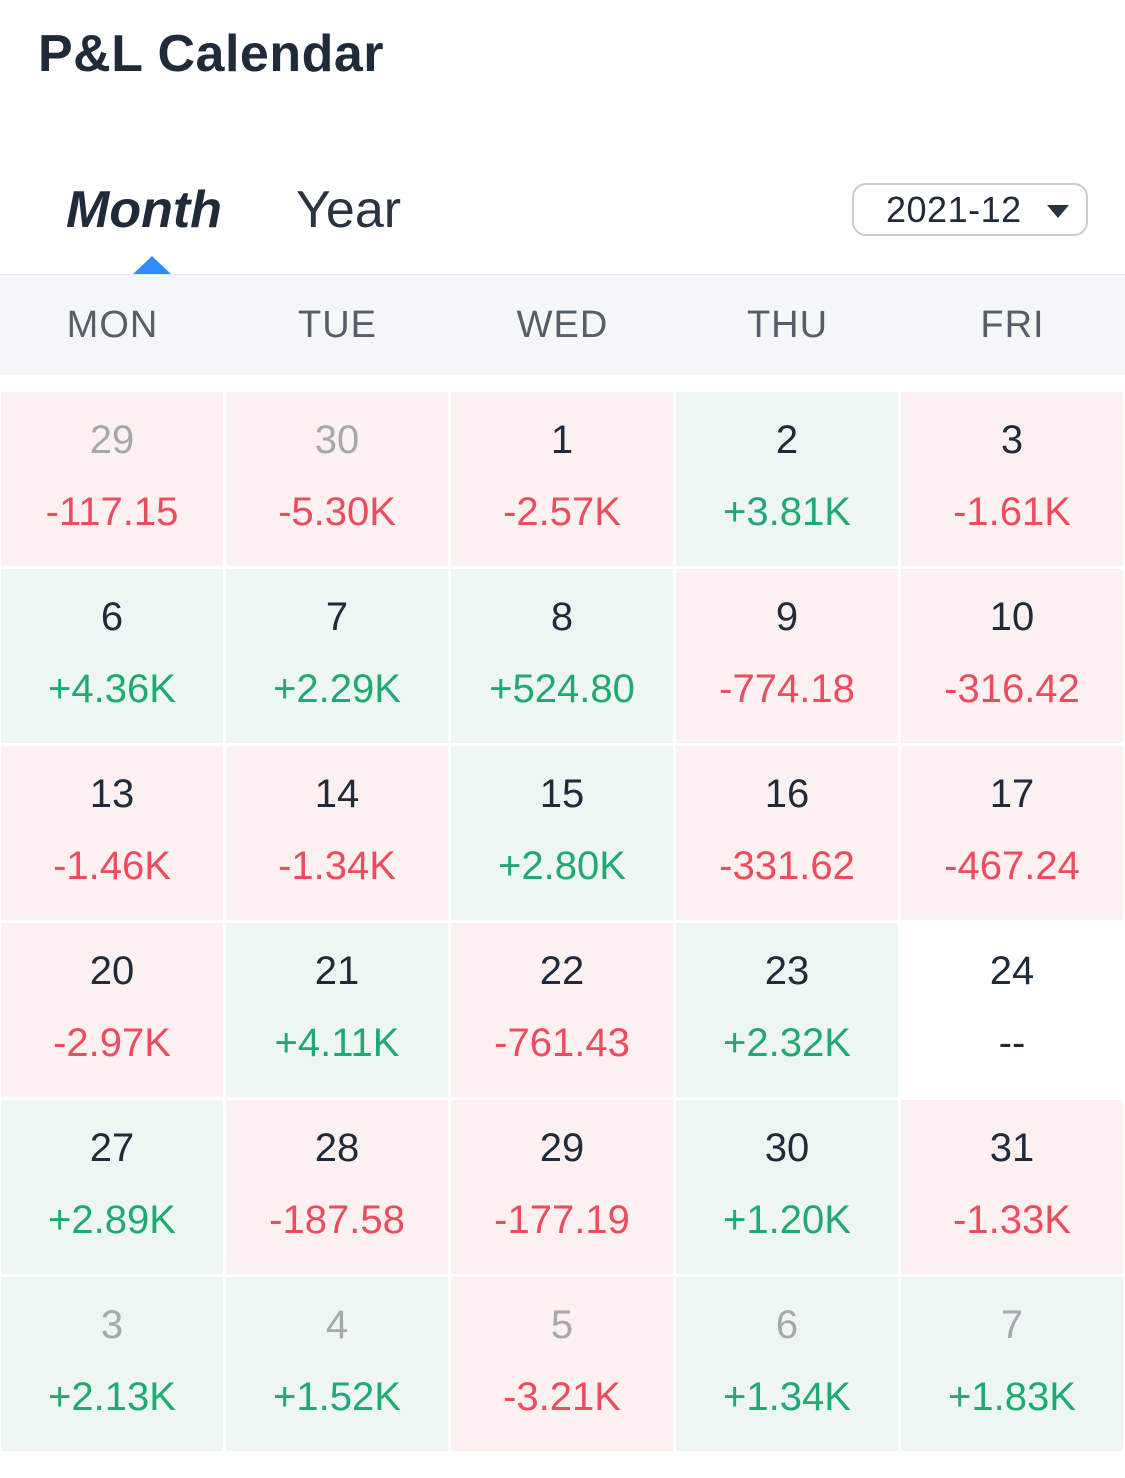 The height and width of the screenshot is (1478, 1125). I want to click on day-pnl-value: --, so click(1012, 1043).